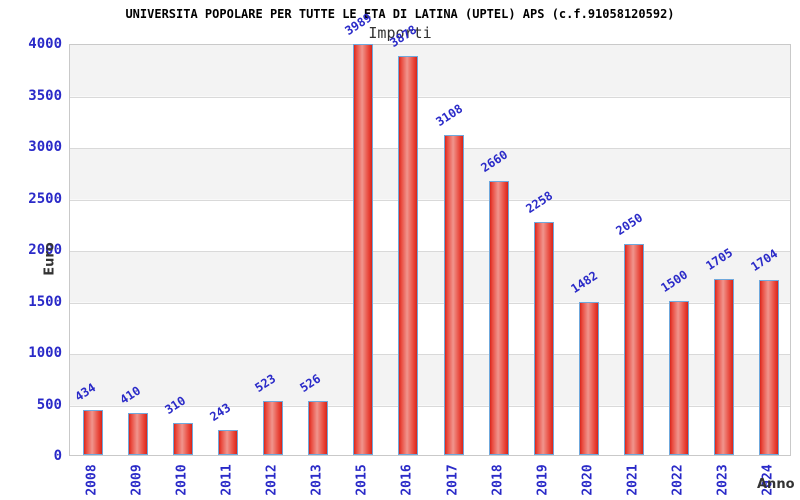  I want to click on x-tick-label: 2022, so click(678, 480).